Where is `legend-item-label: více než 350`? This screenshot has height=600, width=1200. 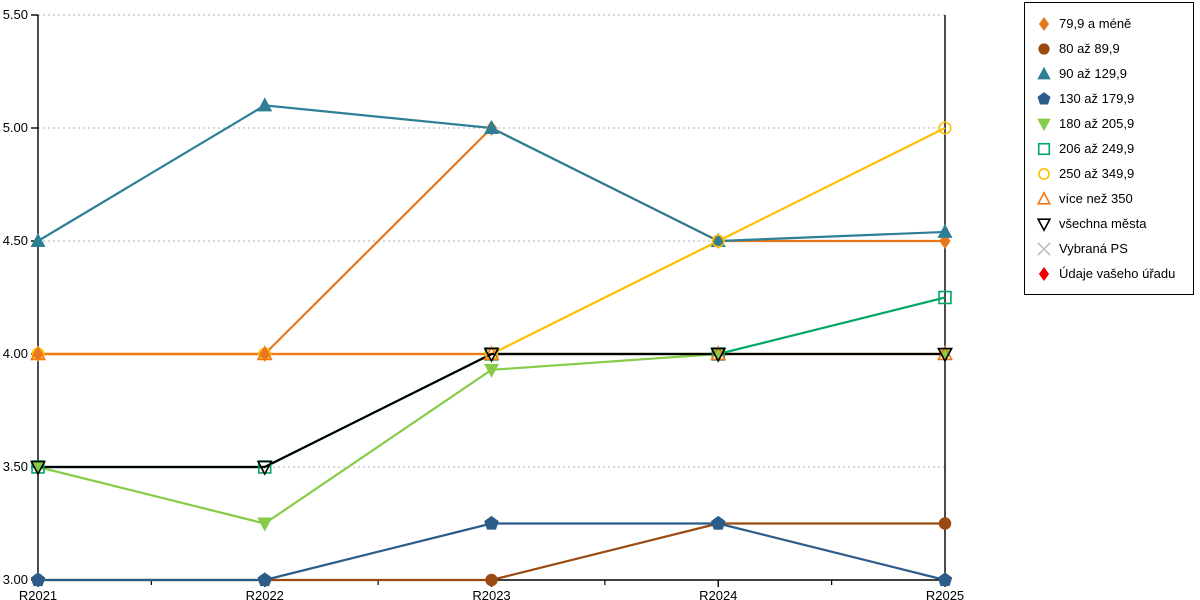
legend-item-label: více než 350 is located at coordinates (1096, 198).